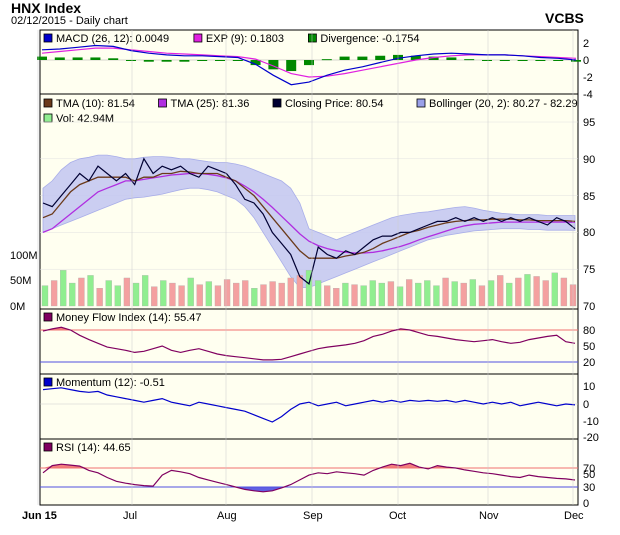 This screenshot has width=620, height=535. I want to click on macd-line, so click(309, 65).